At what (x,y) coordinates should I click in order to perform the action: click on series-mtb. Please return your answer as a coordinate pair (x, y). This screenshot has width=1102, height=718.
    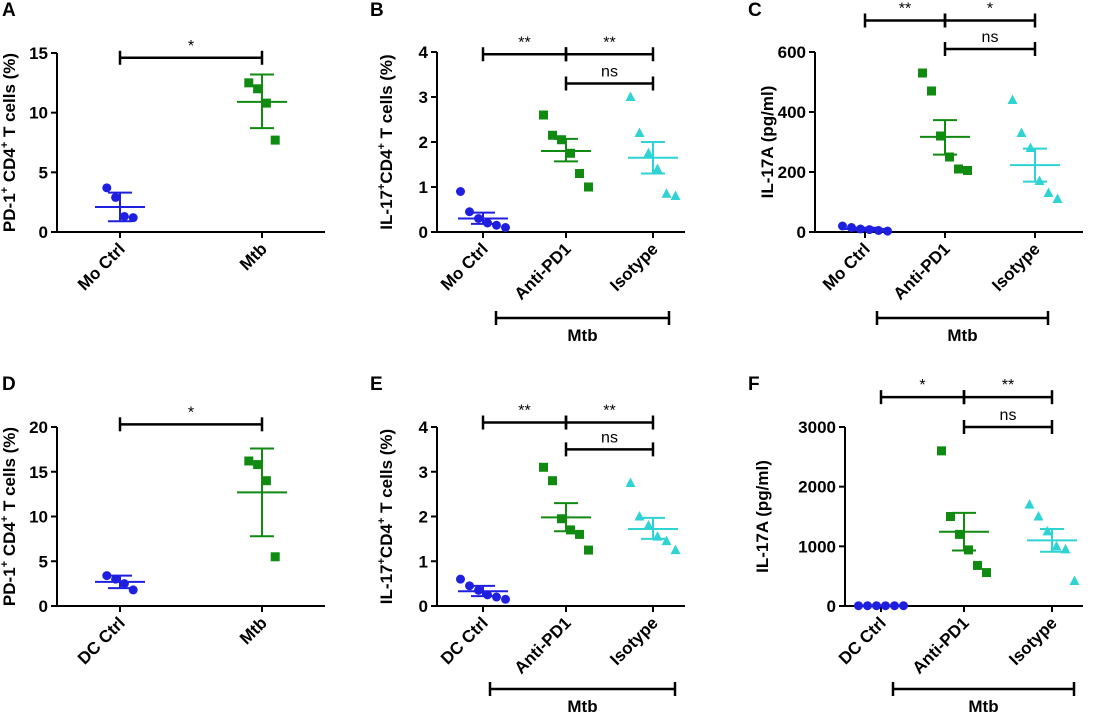
    Looking at the image, I should click on (262, 109).